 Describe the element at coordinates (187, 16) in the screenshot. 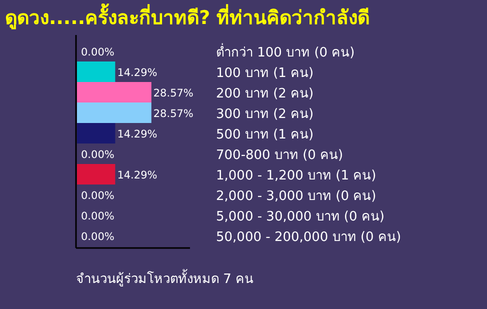

I see `chart-title: ดูดวง.....ครั้งละกี่บาทดี? ที่ท่านคิดว่ากำลังดี` at that location.